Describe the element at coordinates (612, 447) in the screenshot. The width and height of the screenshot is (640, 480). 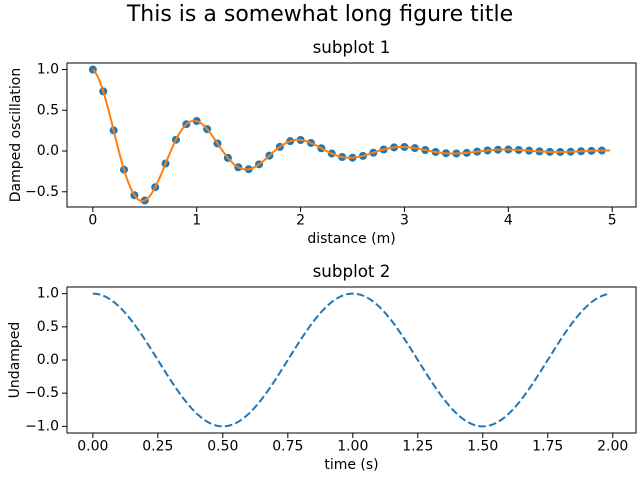
I see `x-tick-label: 2.00` at that location.